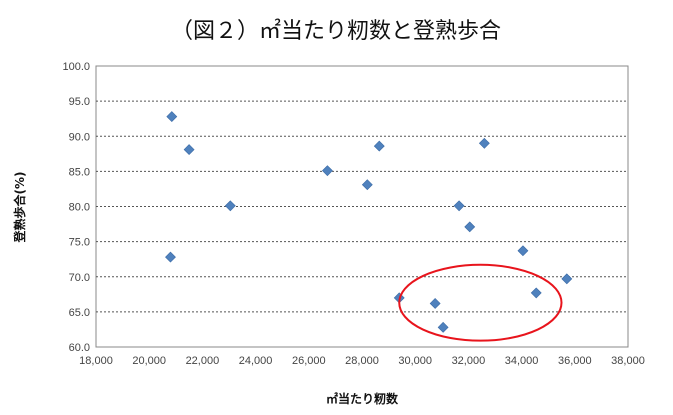 This screenshot has height=415, width=673. I want to click on y-tick-label: 95.0, so click(79, 102).